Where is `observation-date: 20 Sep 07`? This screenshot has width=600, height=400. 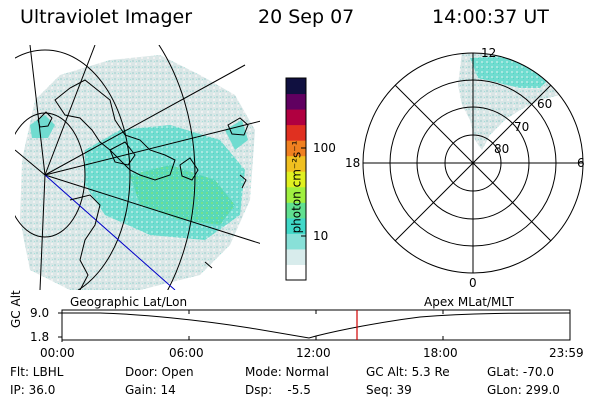 observation-date: 20 Sep 07 is located at coordinates (306, 17).